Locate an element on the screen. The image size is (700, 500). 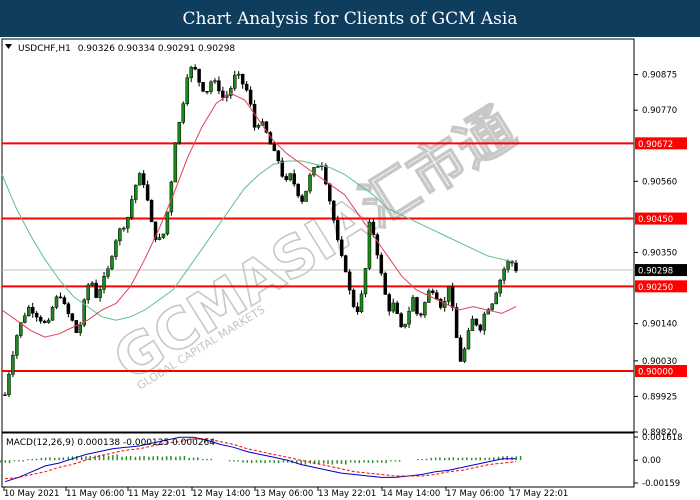
x-tick-label: 14 May 14:00 is located at coordinates (411, 494).